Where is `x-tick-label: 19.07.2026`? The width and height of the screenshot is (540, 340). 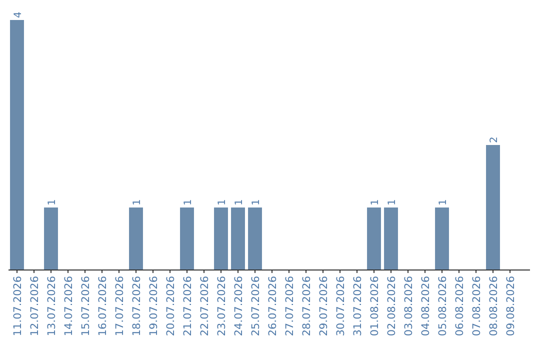 x-tick-label: 19.07.2026 is located at coordinates (154, 306).